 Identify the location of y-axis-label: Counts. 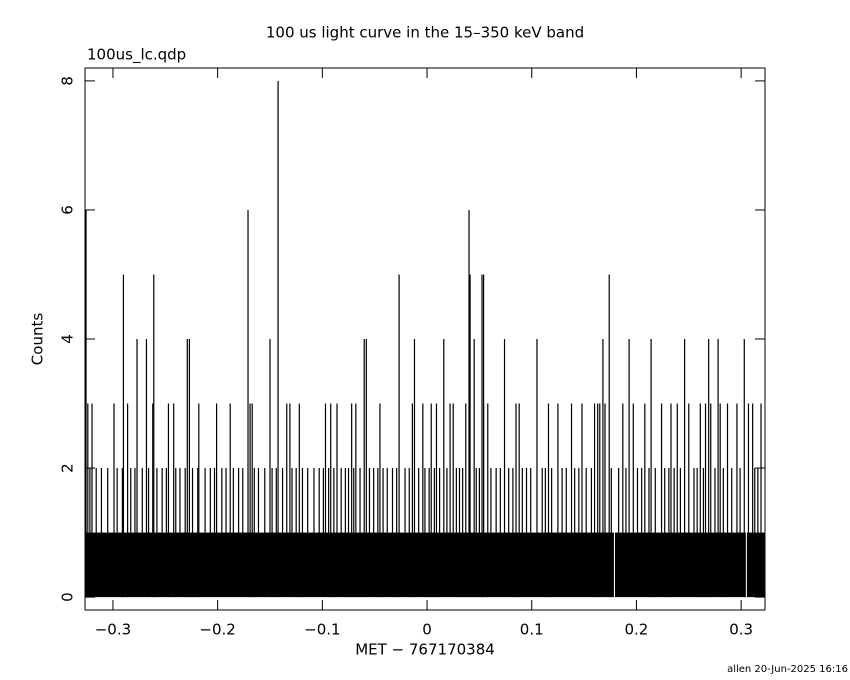
(38, 339).